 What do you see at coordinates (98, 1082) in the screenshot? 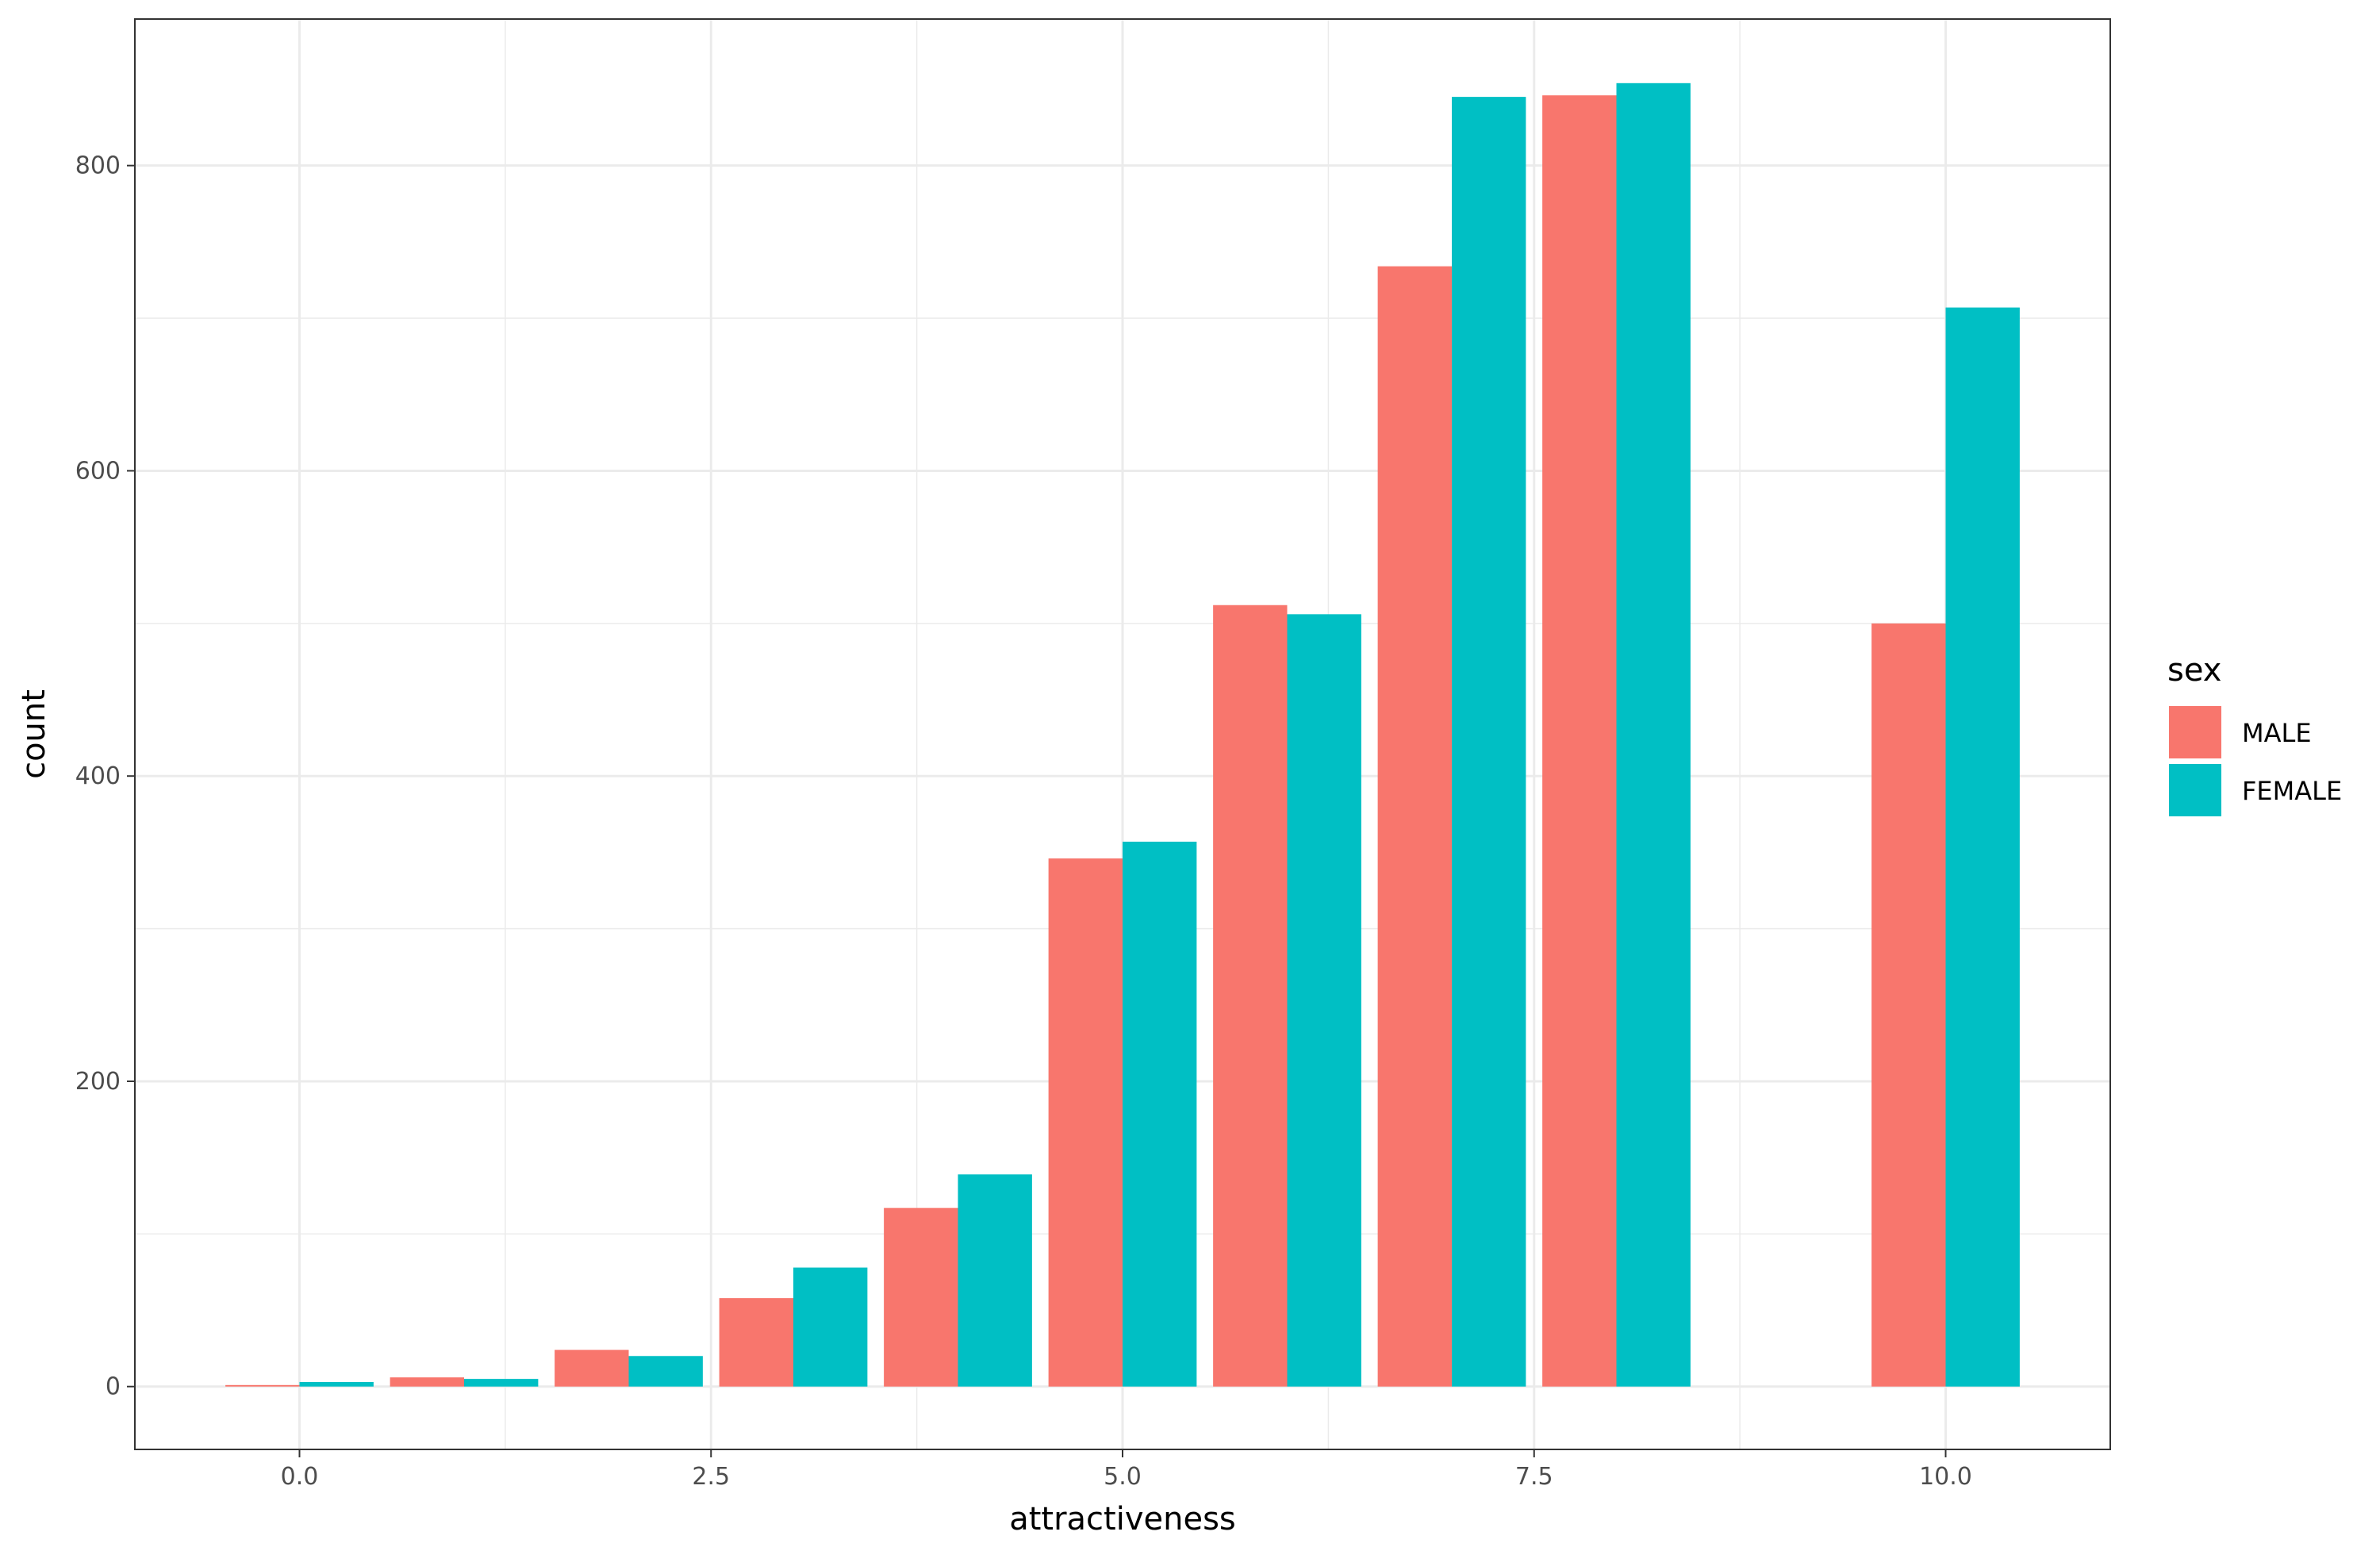
I see `y-tick-label: 200` at bounding box center [98, 1082].